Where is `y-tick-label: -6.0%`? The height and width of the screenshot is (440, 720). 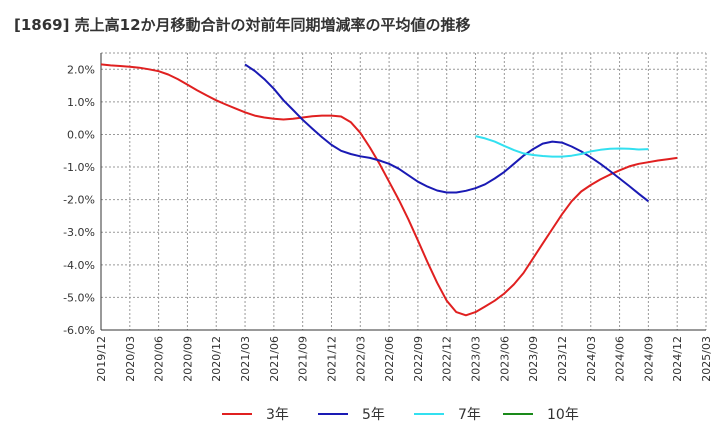 y-tick-label: -6.0% is located at coordinates (79, 330).